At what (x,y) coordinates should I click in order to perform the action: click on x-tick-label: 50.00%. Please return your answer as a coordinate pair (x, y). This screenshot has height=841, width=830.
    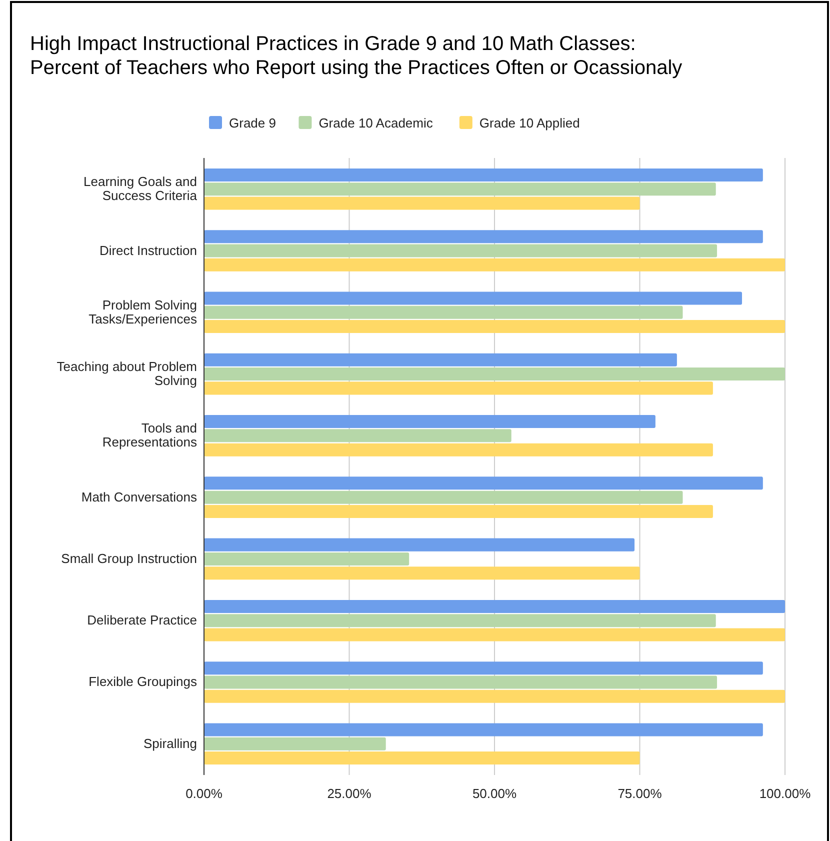
    Looking at the image, I should click on (494, 793).